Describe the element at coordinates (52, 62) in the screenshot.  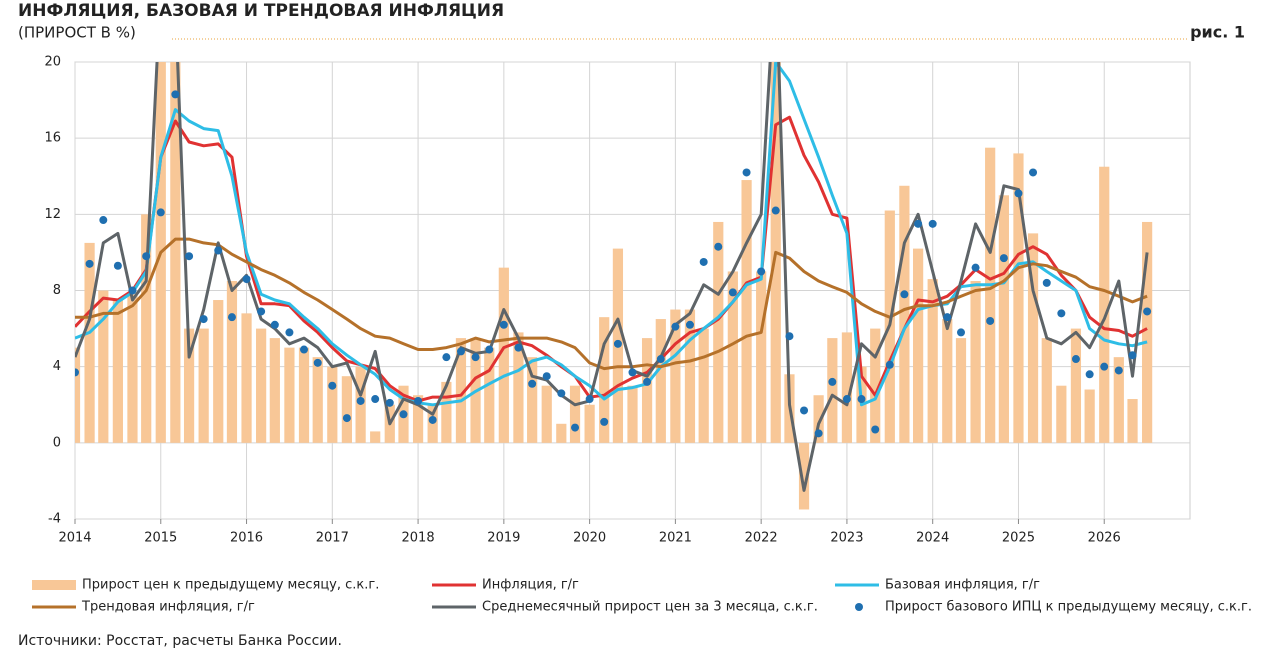
I see `y-tick-label: 20` at that location.